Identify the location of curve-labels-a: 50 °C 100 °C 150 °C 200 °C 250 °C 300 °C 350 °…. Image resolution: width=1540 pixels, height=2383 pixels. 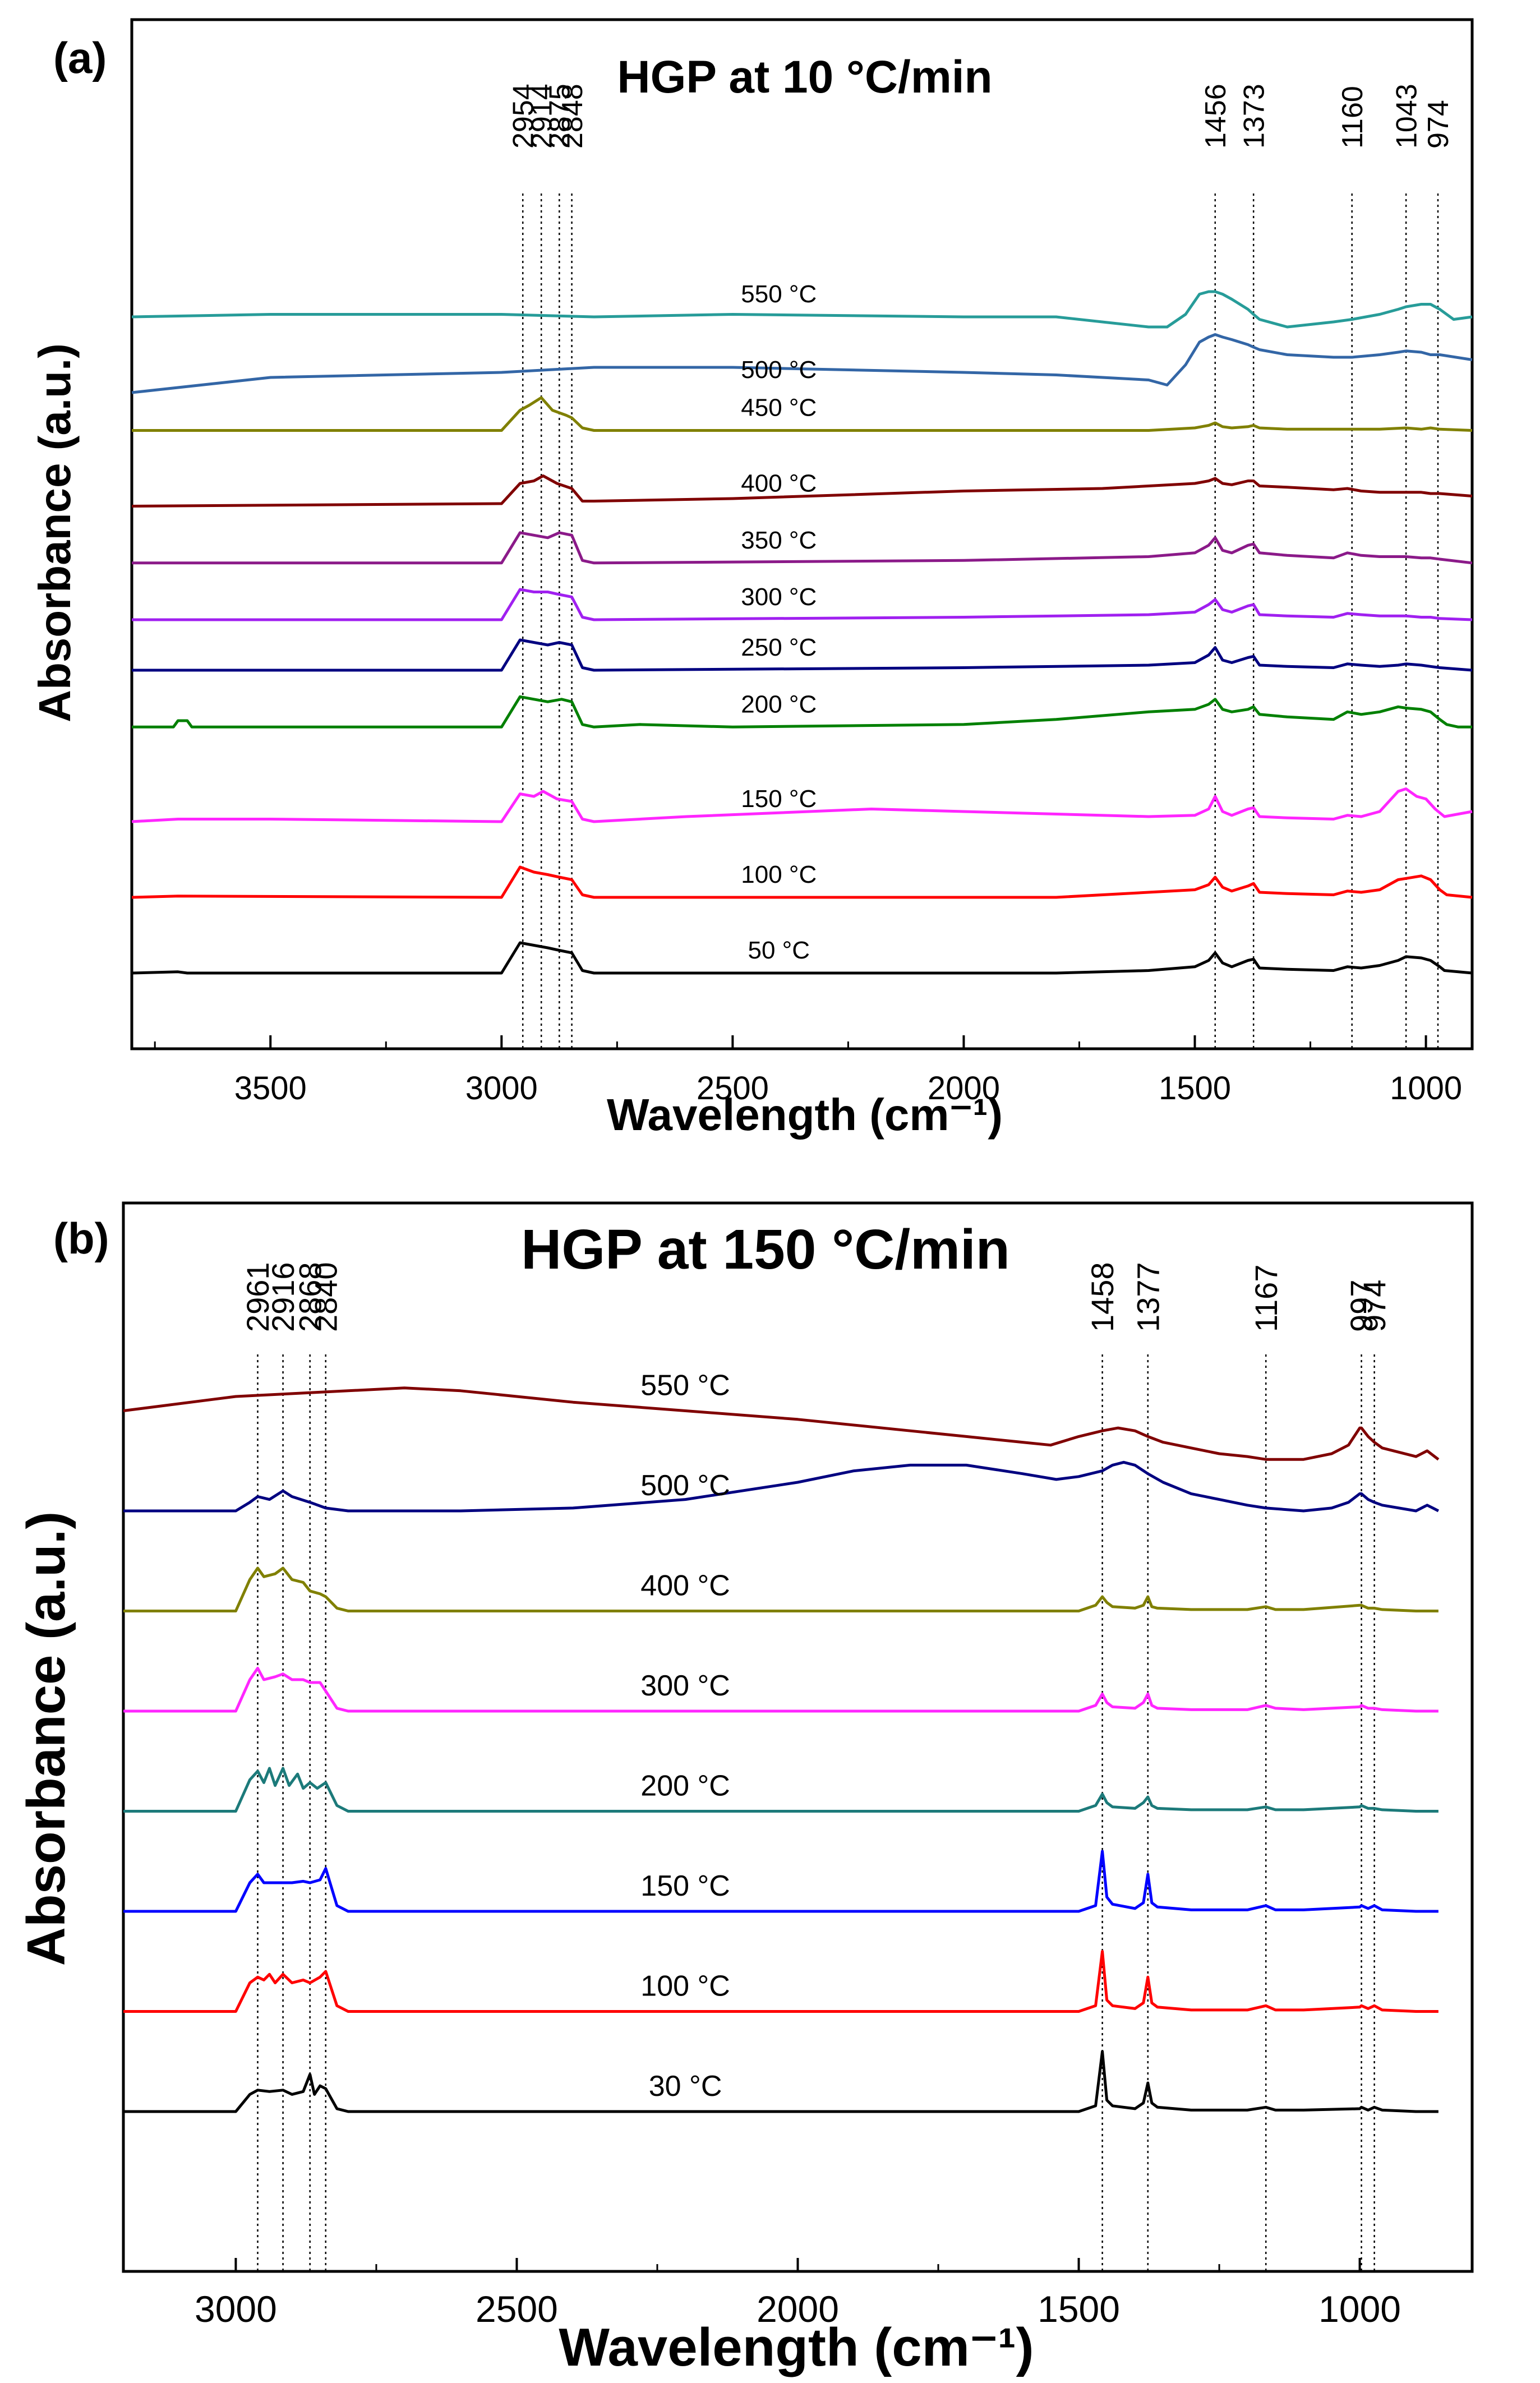
(779, 622).